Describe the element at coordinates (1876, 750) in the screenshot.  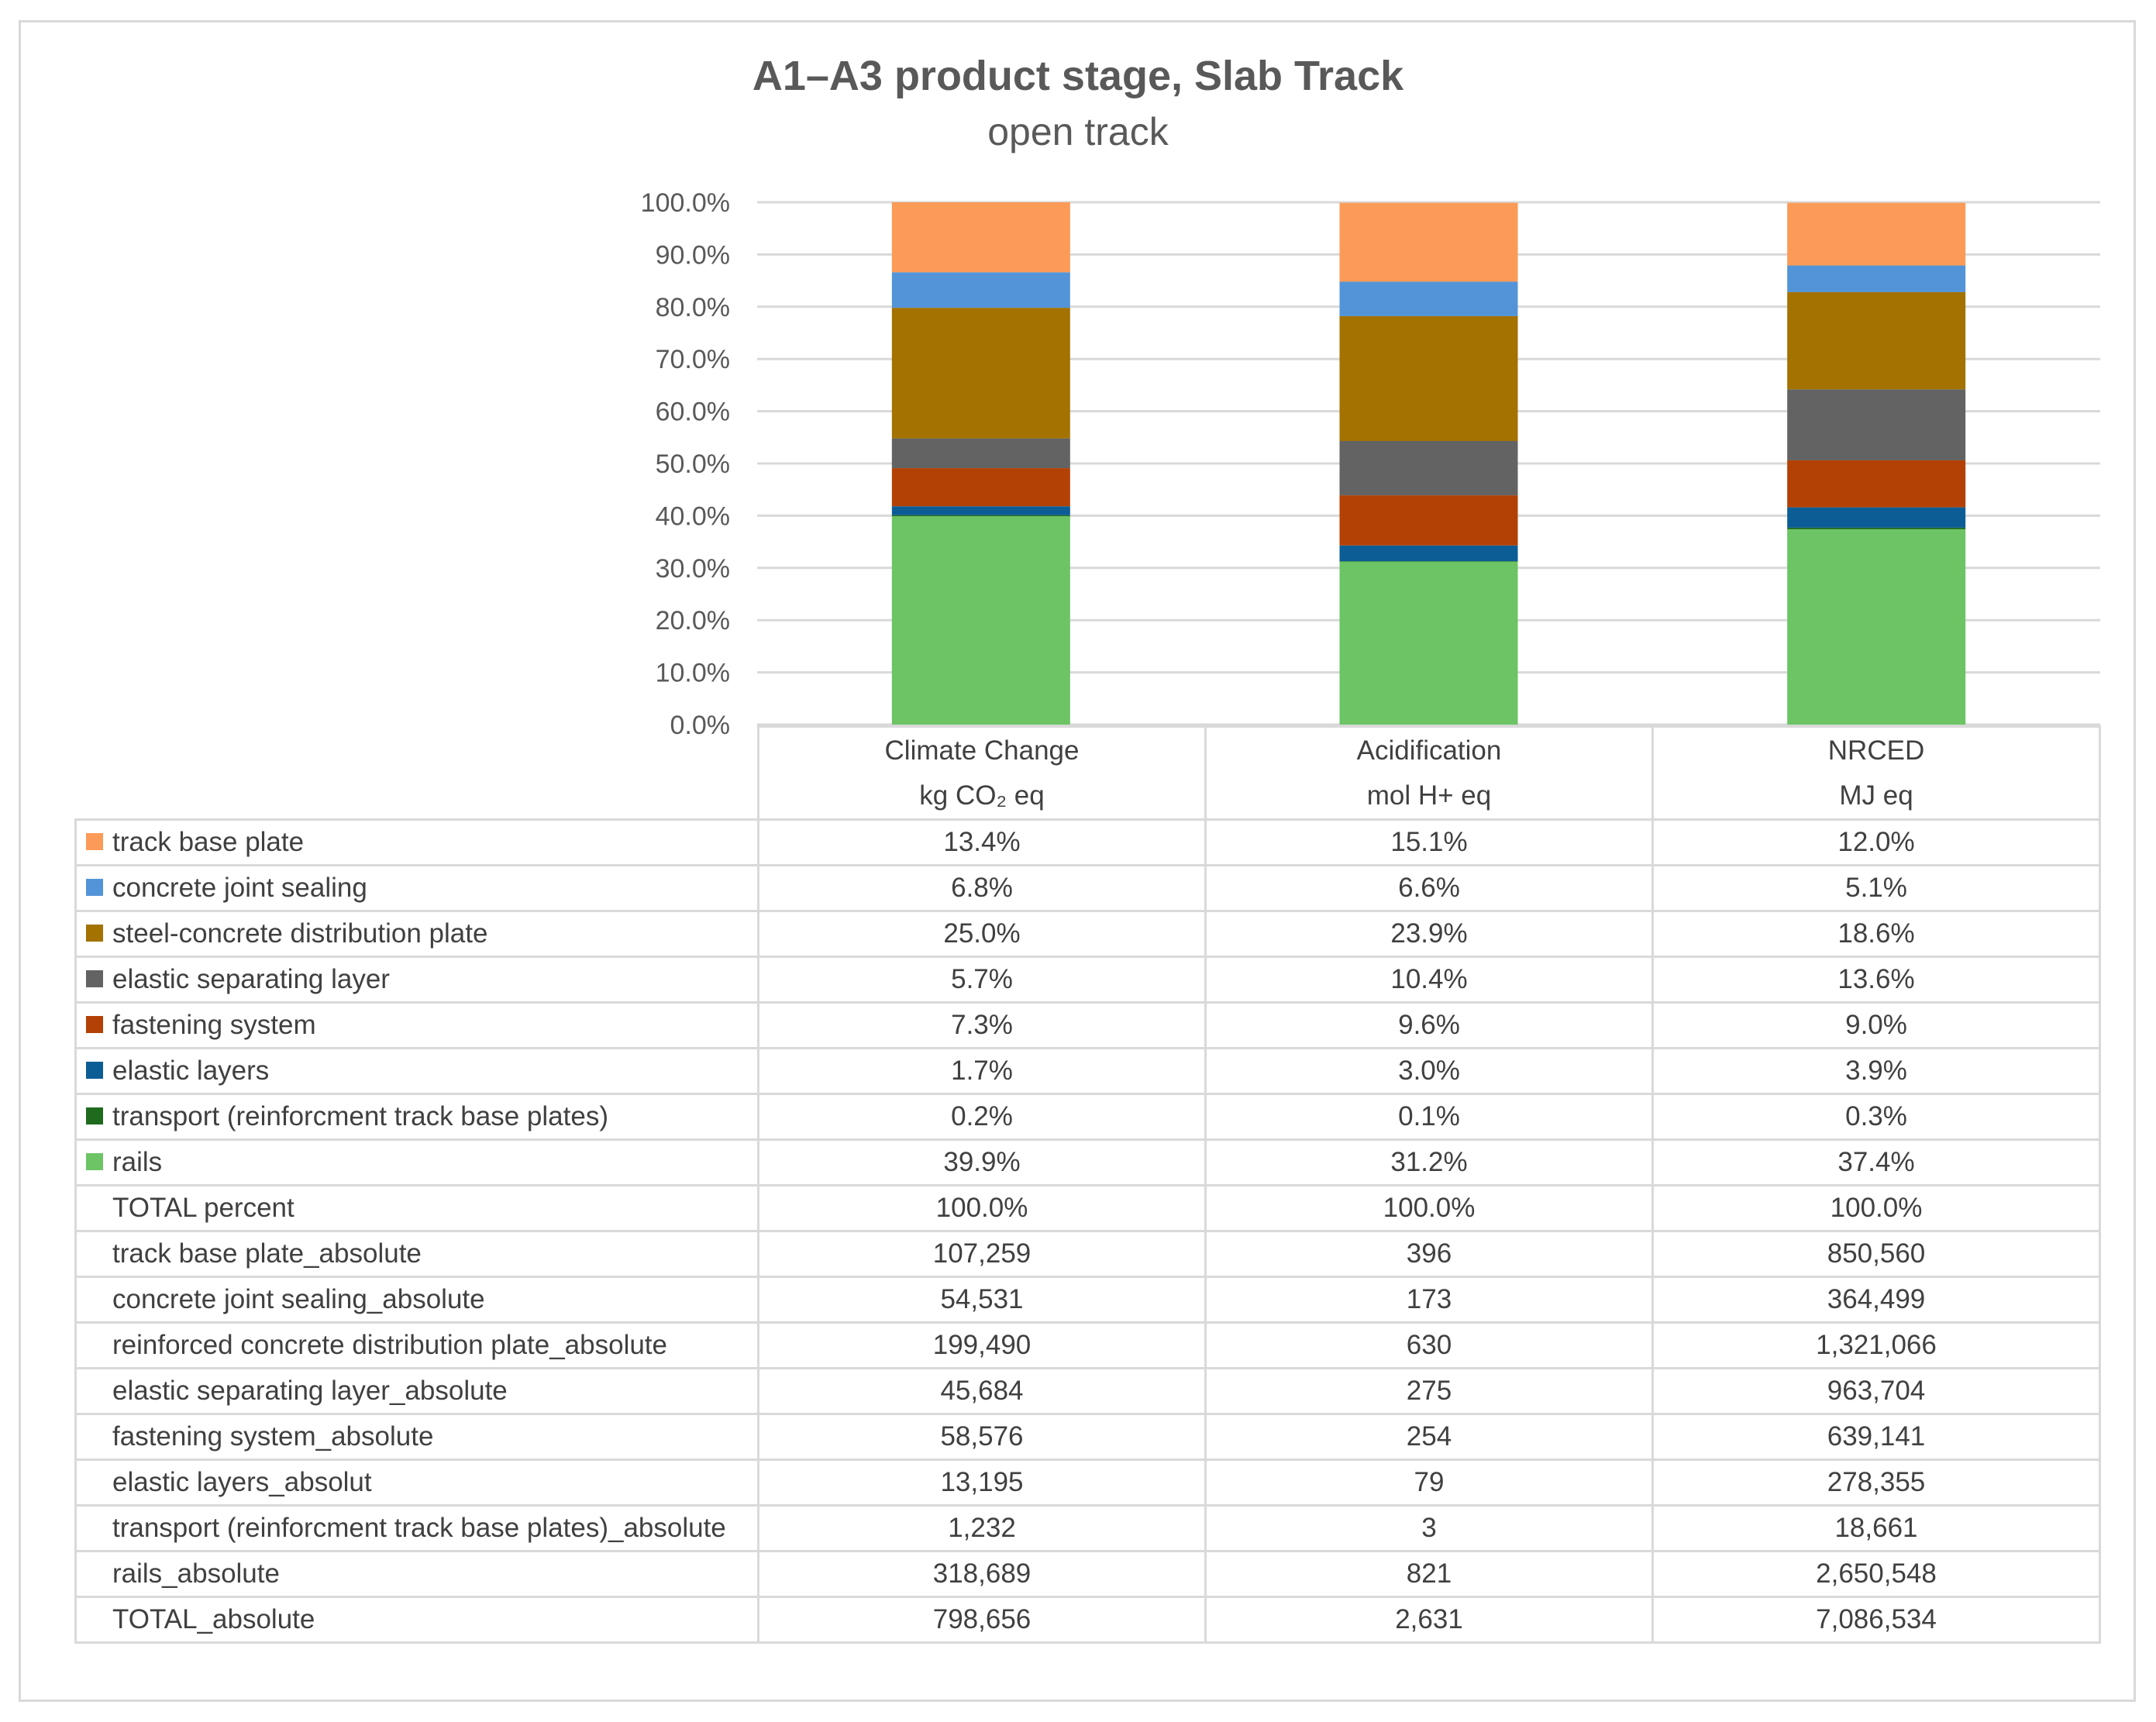
I see `category-label: NRCED` at that location.